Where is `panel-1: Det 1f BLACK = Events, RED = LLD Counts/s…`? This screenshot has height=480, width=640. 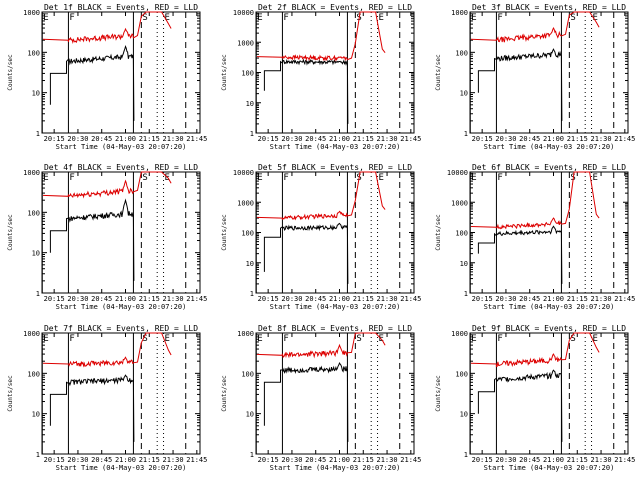
panel-1: Det 1f BLACK = Events, RED = LLD Counts/s… is located at coordinates (107, 77).